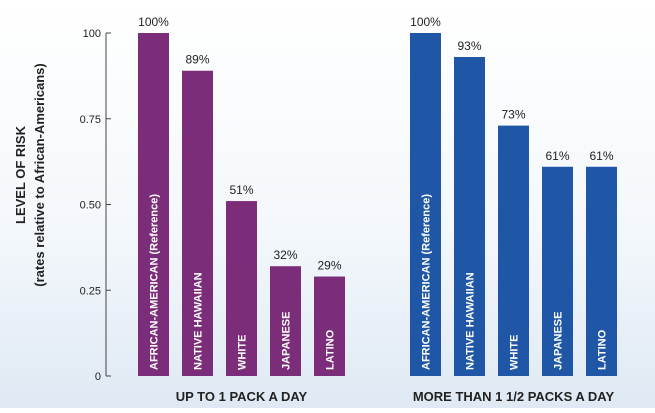 This screenshot has width=655, height=413. I want to click on y-tick-label: 0.50, so click(90, 206).